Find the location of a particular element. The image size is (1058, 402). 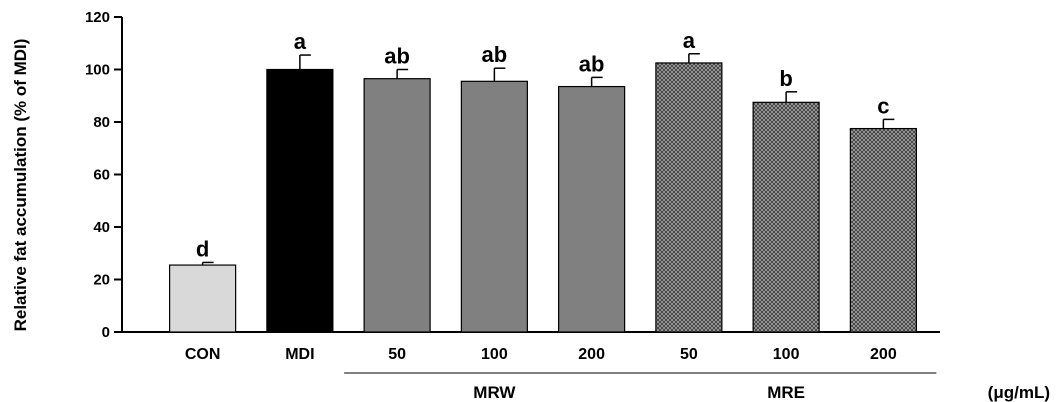

y-tick-label: 0 is located at coordinates (106, 332).